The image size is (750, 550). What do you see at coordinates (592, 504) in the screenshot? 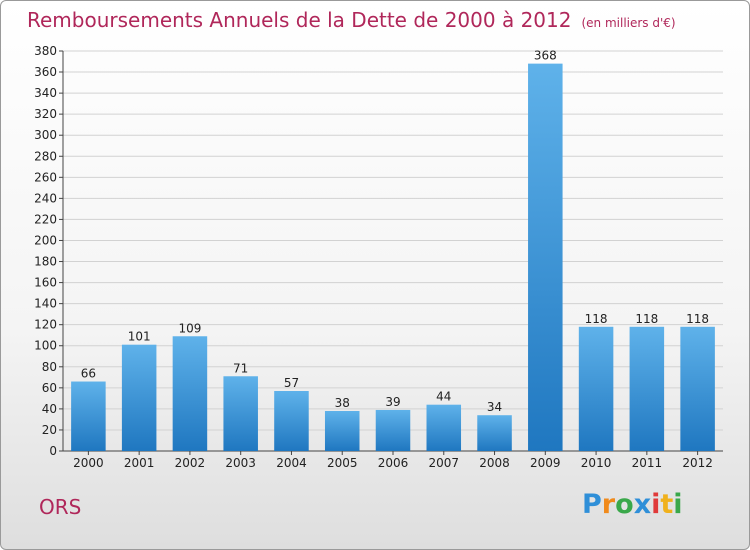
I see `logo-letter: P` at bounding box center [592, 504].